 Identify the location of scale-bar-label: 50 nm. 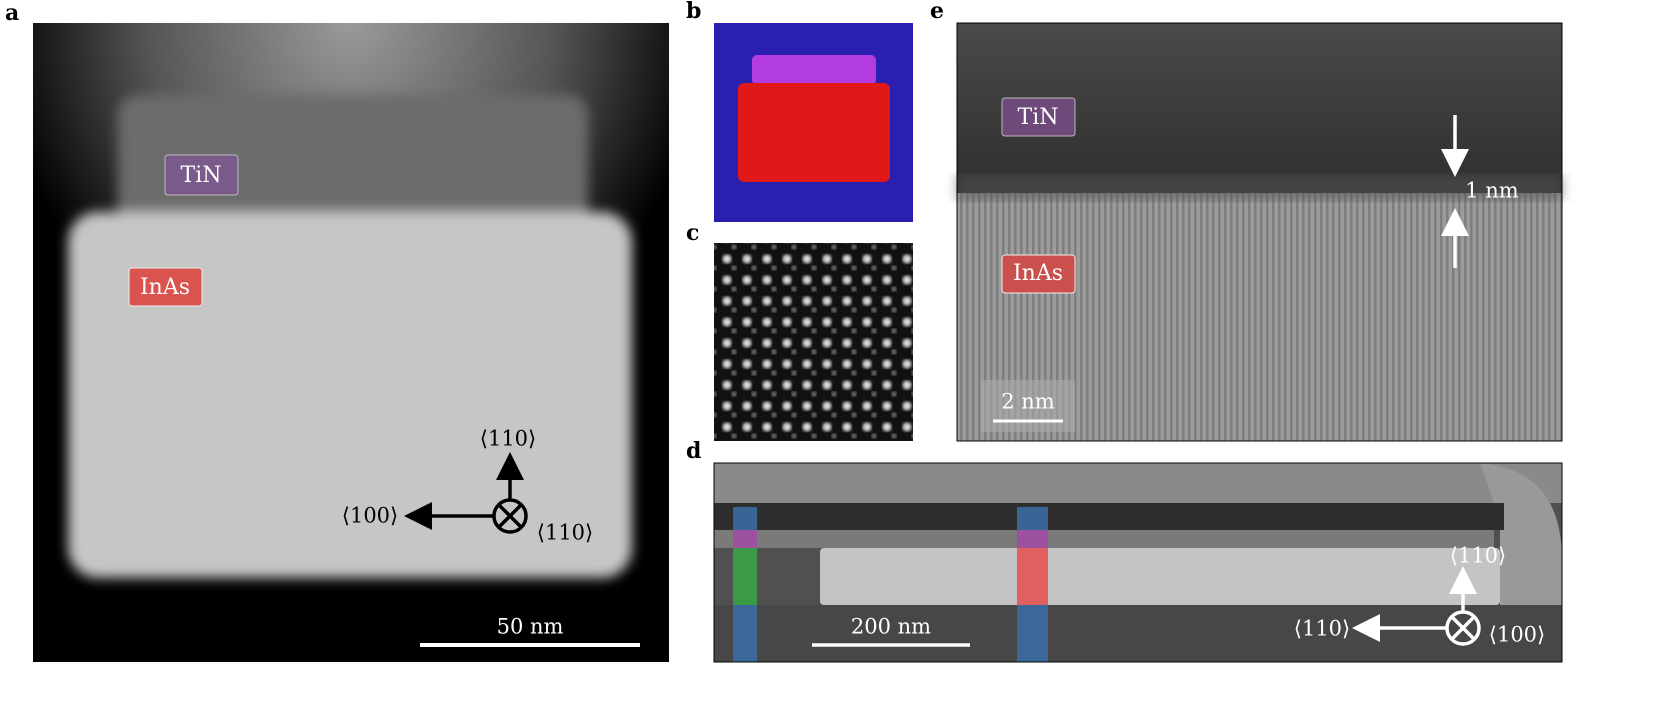
(530, 627).